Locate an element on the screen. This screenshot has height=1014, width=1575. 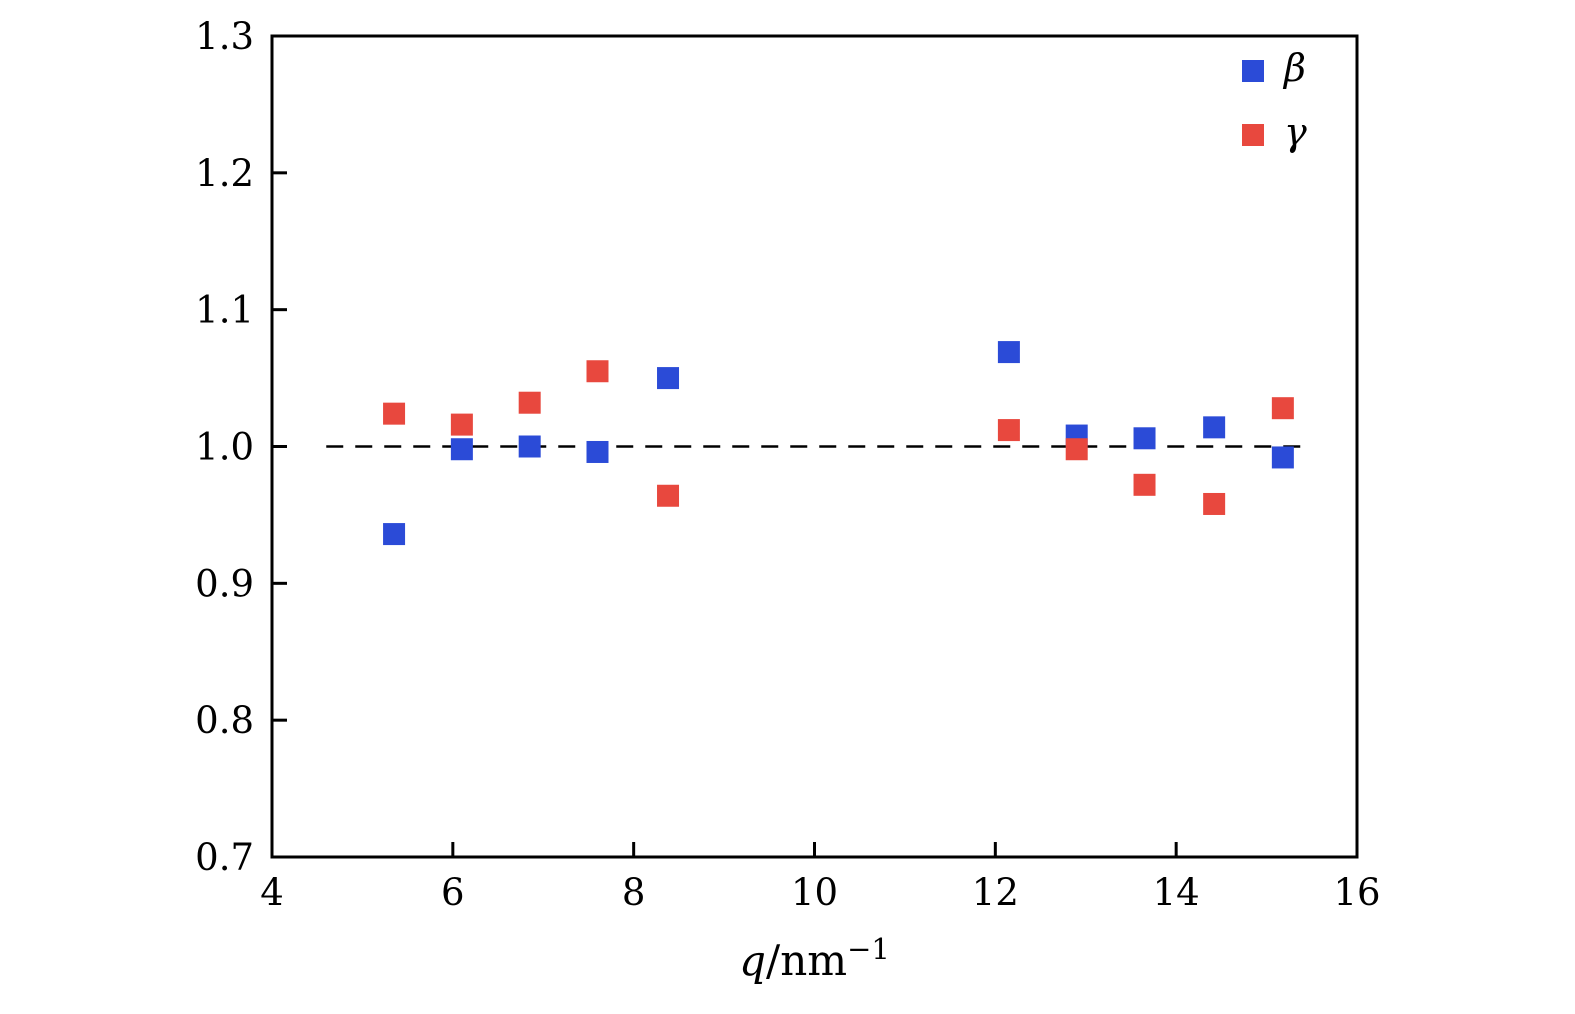
x-tick-label: 14 is located at coordinates (1176, 892).